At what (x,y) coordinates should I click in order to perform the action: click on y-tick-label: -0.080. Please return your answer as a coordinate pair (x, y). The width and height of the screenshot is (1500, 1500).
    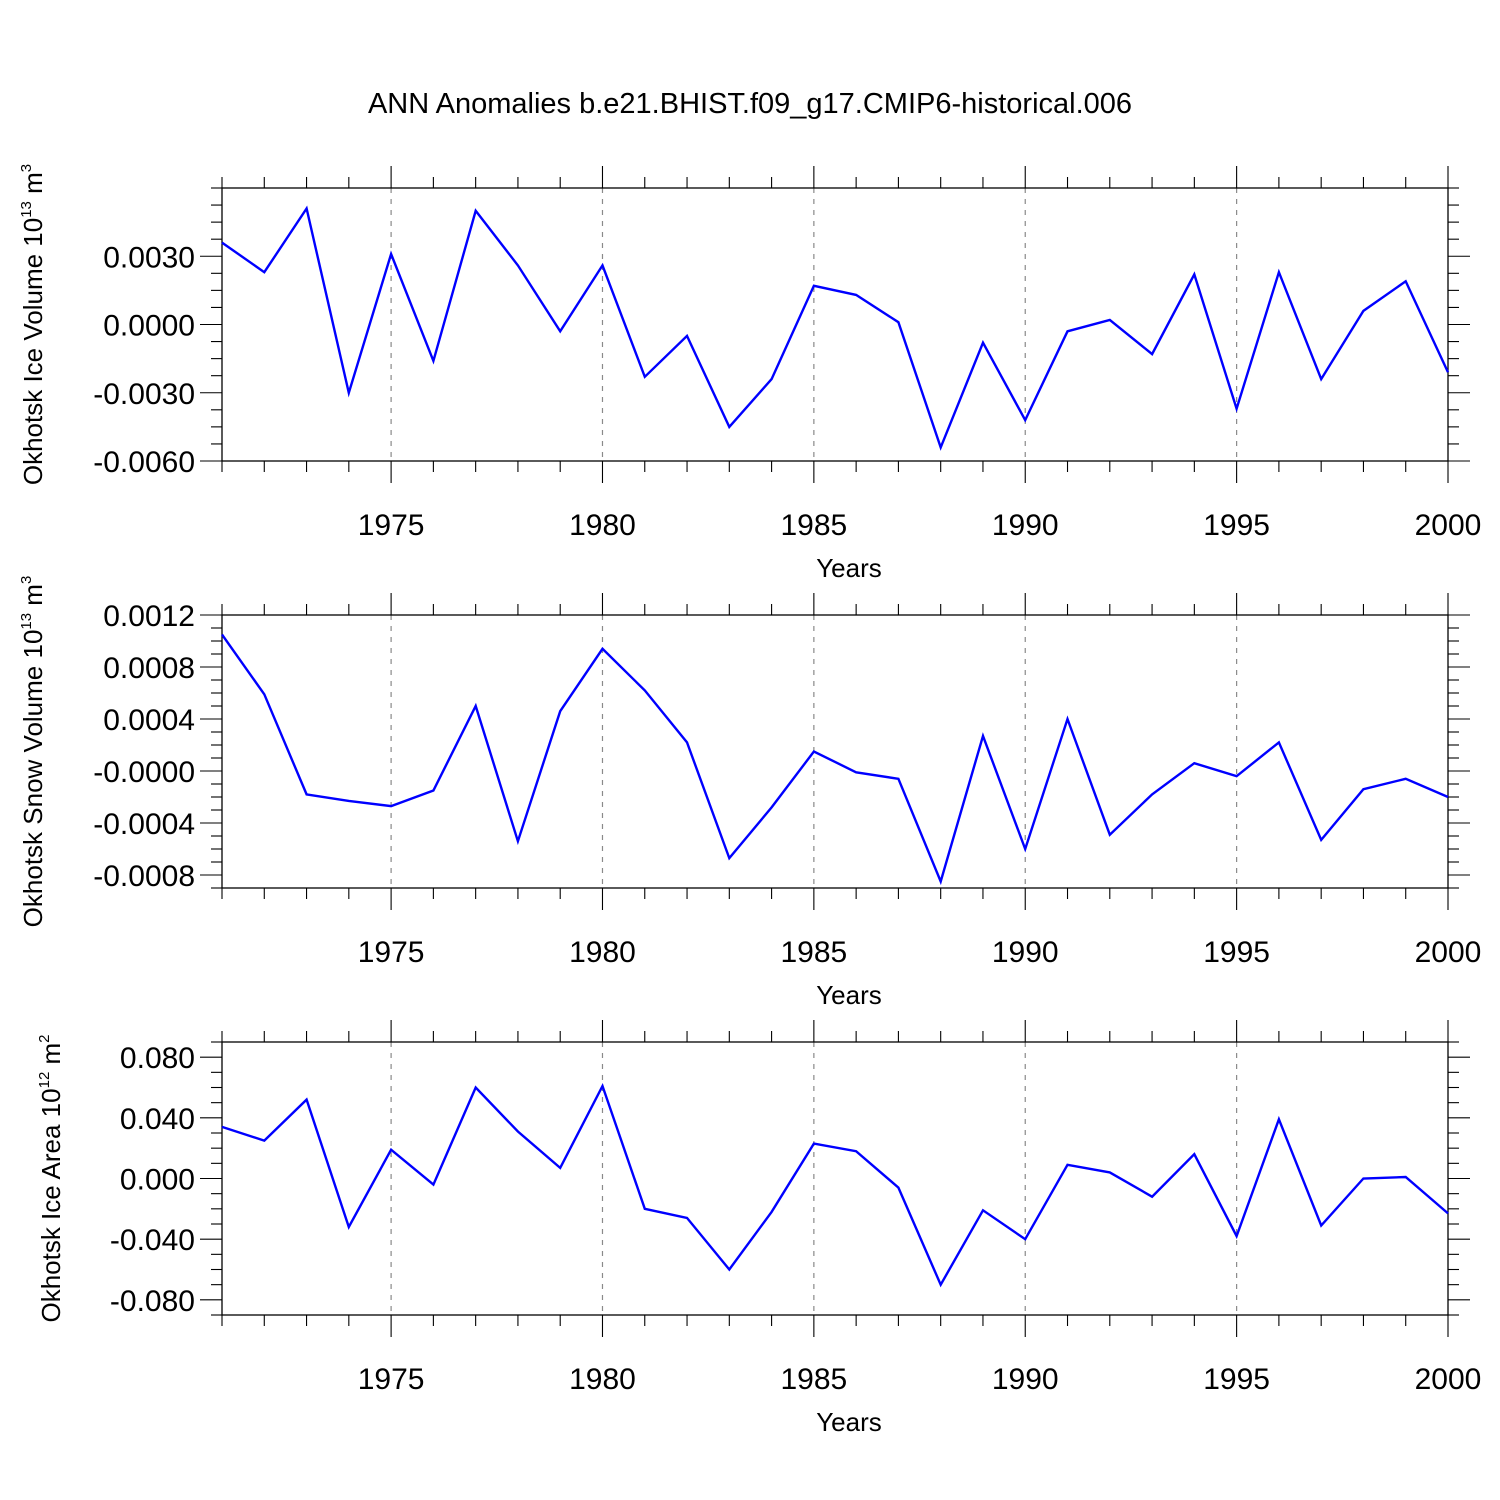
    Looking at the image, I should click on (152, 1301).